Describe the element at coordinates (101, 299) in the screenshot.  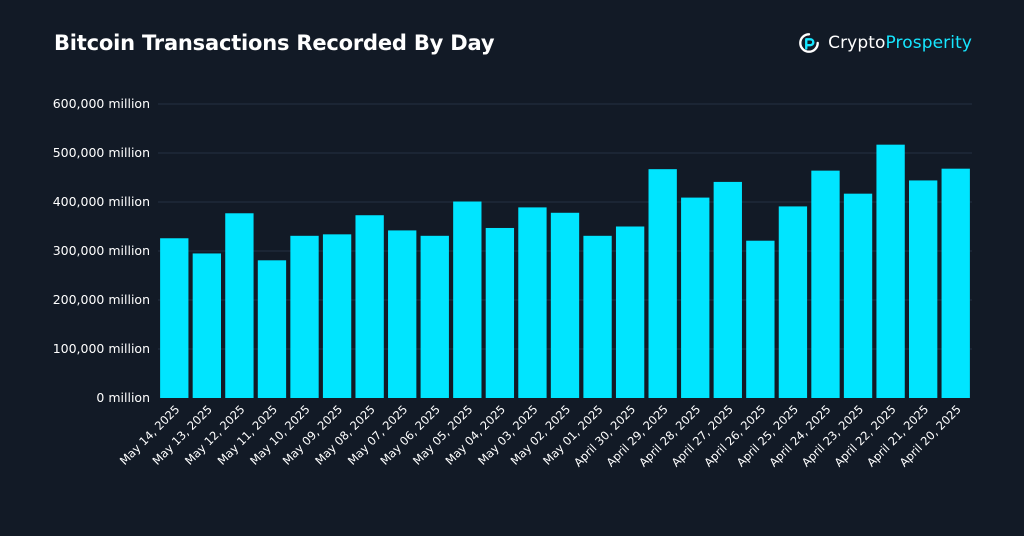
I see `y-tick-label: 200,000 million` at that location.